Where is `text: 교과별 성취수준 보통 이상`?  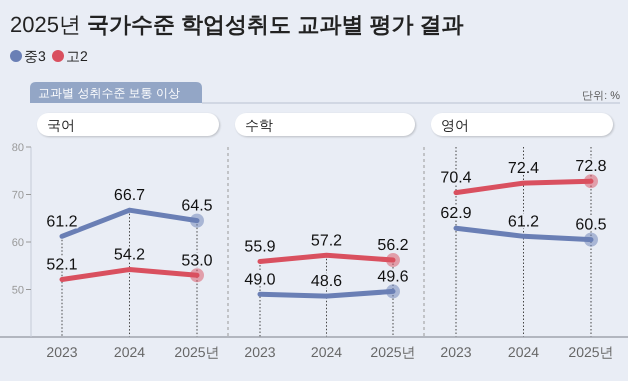
text: 교과별 성취수준 보통 이상 is located at coordinates (109, 93).